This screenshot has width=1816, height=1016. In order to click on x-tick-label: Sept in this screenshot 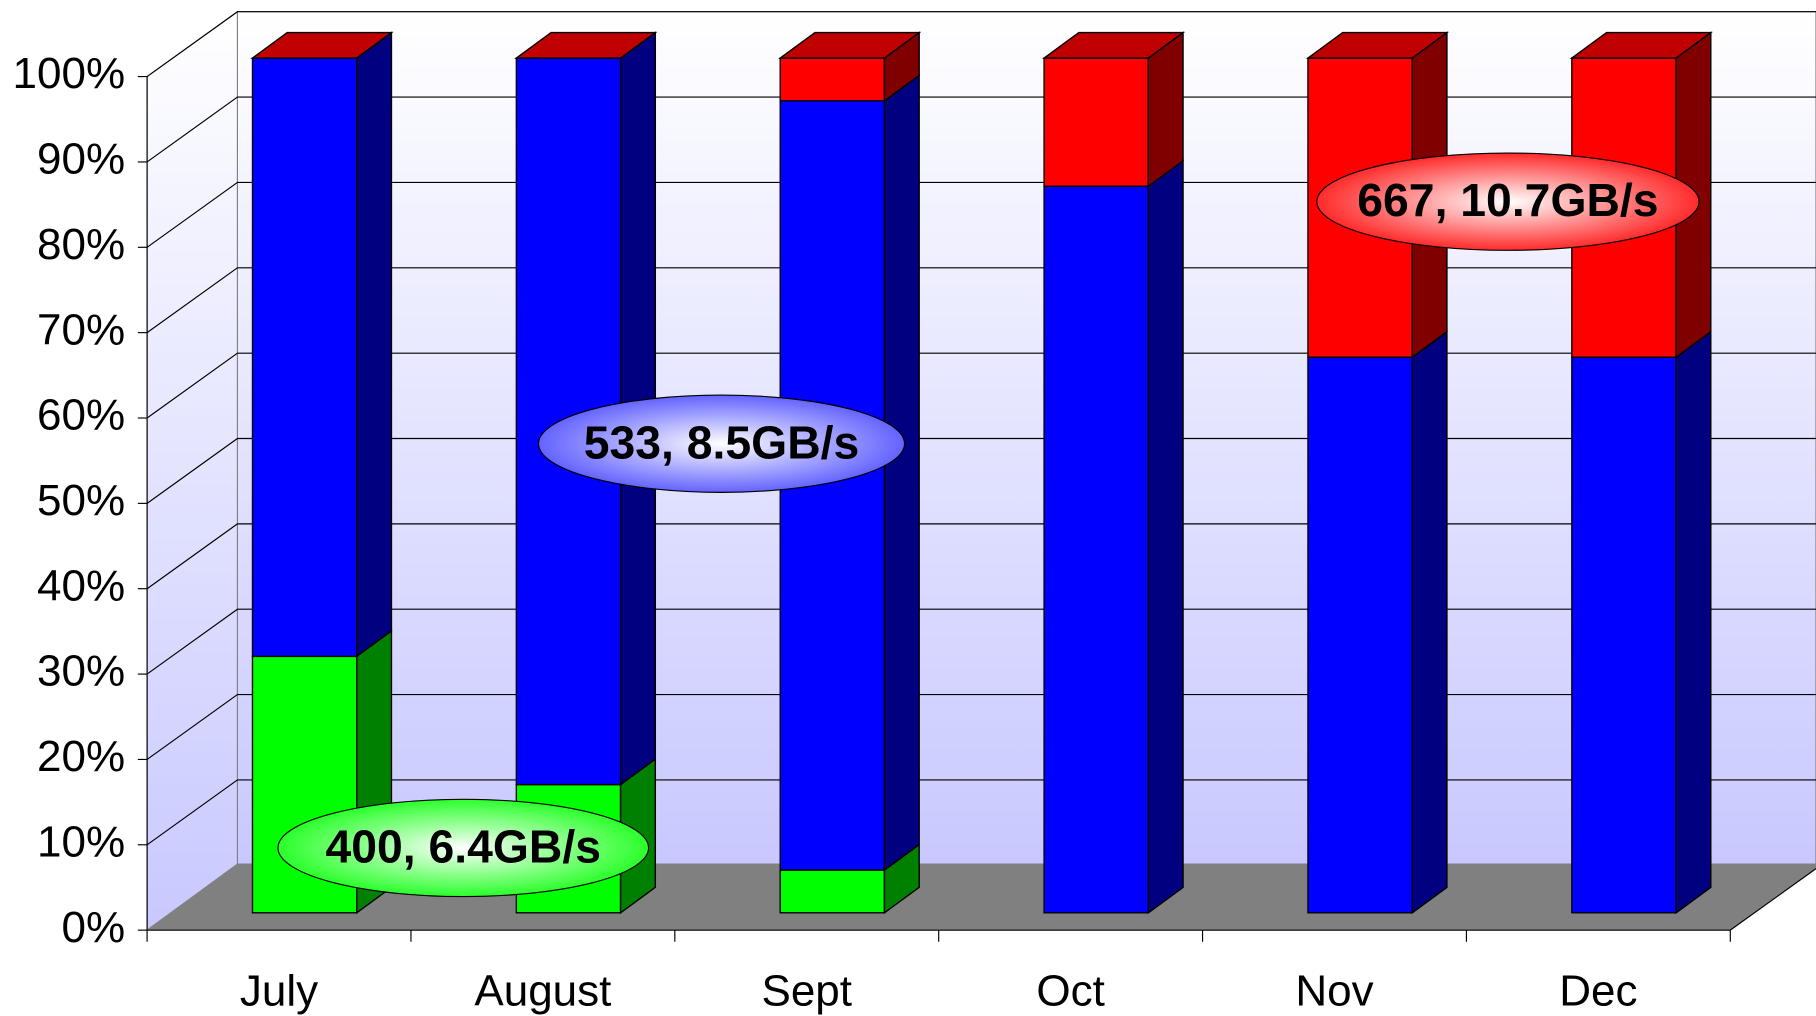, I will do `click(806, 990)`.